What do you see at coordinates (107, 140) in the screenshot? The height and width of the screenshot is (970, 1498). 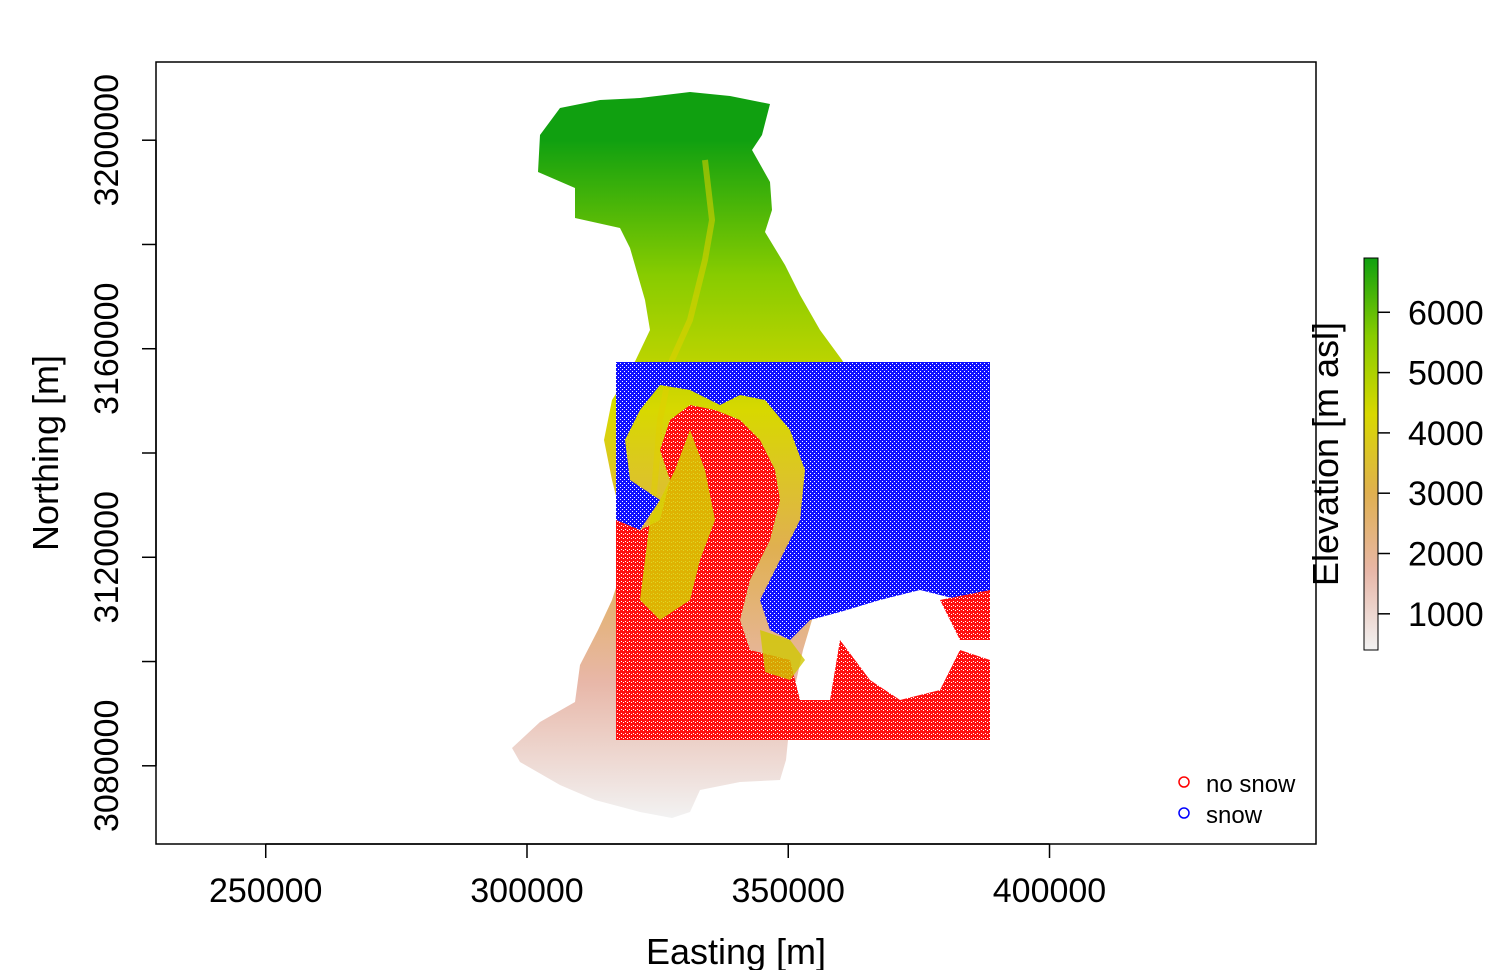 I see `y-tick-label: 3200000` at bounding box center [107, 140].